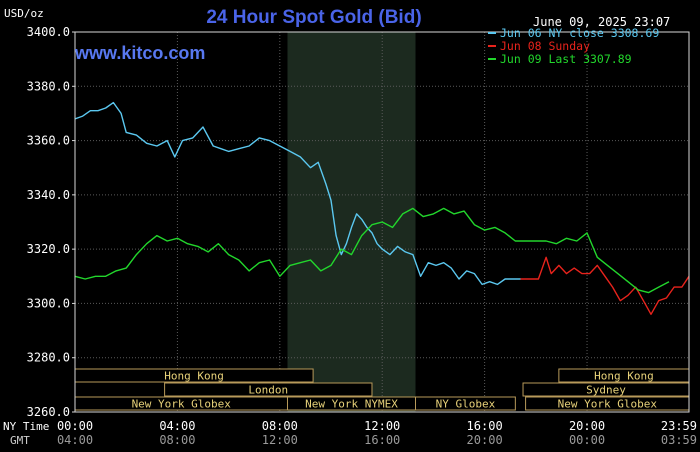 This screenshot has height=452, width=700. Describe the element at coordinates (48, 141) in the screenshot. I see `y-tick-label: 3360.0` at that location.